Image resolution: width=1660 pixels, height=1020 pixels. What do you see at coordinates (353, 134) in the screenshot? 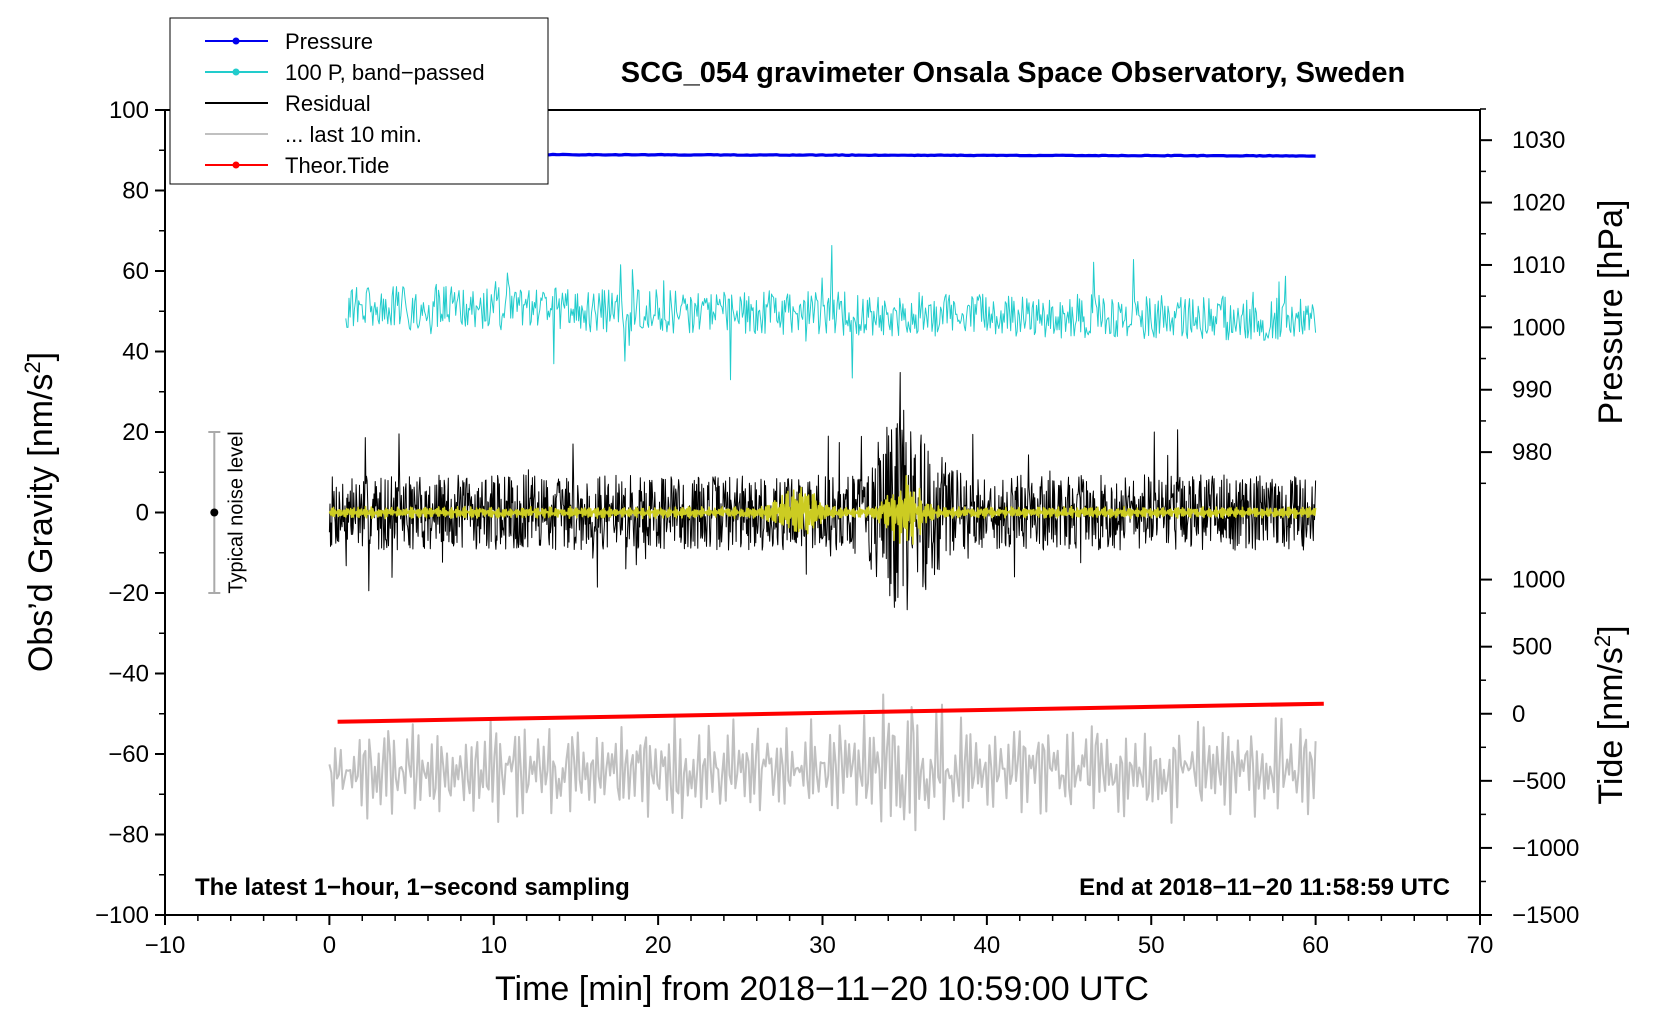
I see `legend-label-3: ... last 10 min.` at bounding box center [353, 134].